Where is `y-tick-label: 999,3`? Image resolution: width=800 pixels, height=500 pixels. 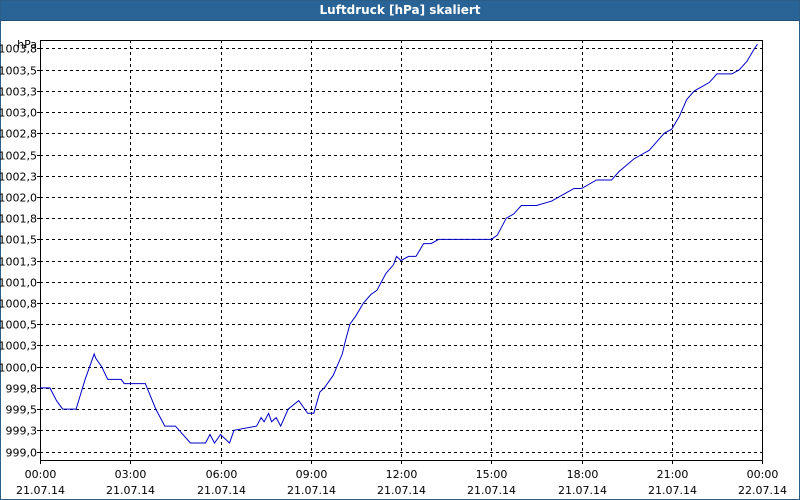 y-tick-label: 999,3 is located at coordinates (22, 431).